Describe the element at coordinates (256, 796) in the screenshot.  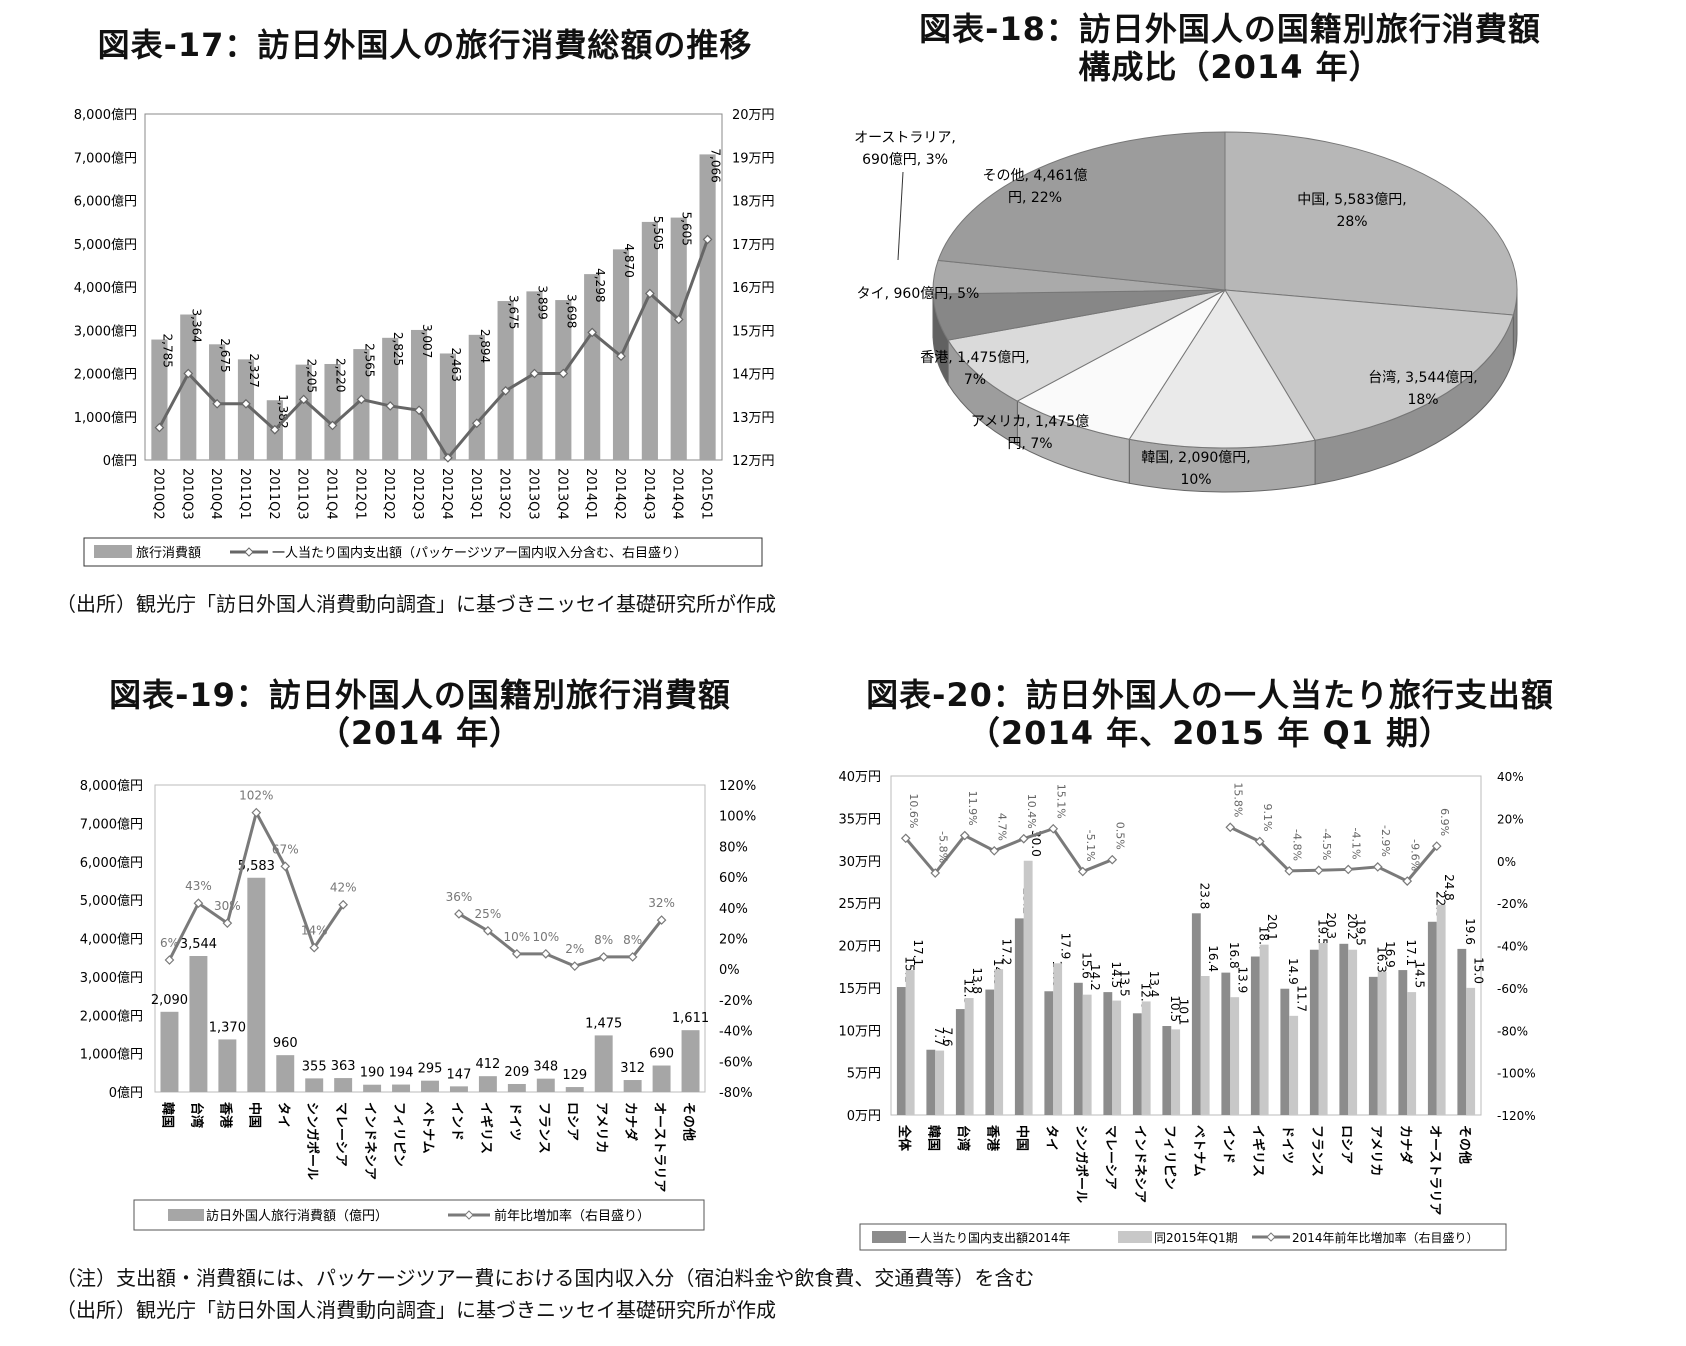
I see `c19-line-label: 102%` at that location.